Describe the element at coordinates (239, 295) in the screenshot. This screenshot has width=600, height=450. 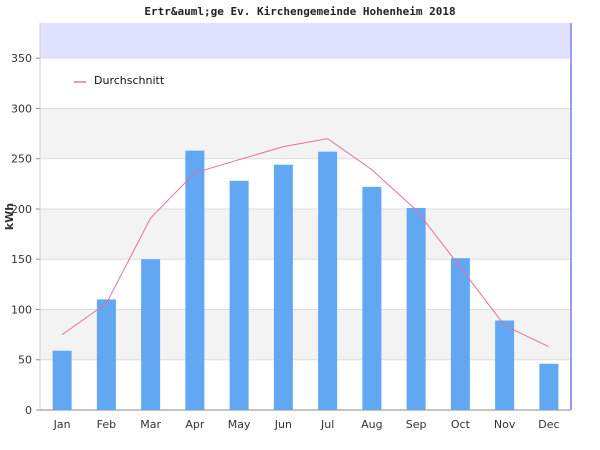
I see `bar-may` at that location.